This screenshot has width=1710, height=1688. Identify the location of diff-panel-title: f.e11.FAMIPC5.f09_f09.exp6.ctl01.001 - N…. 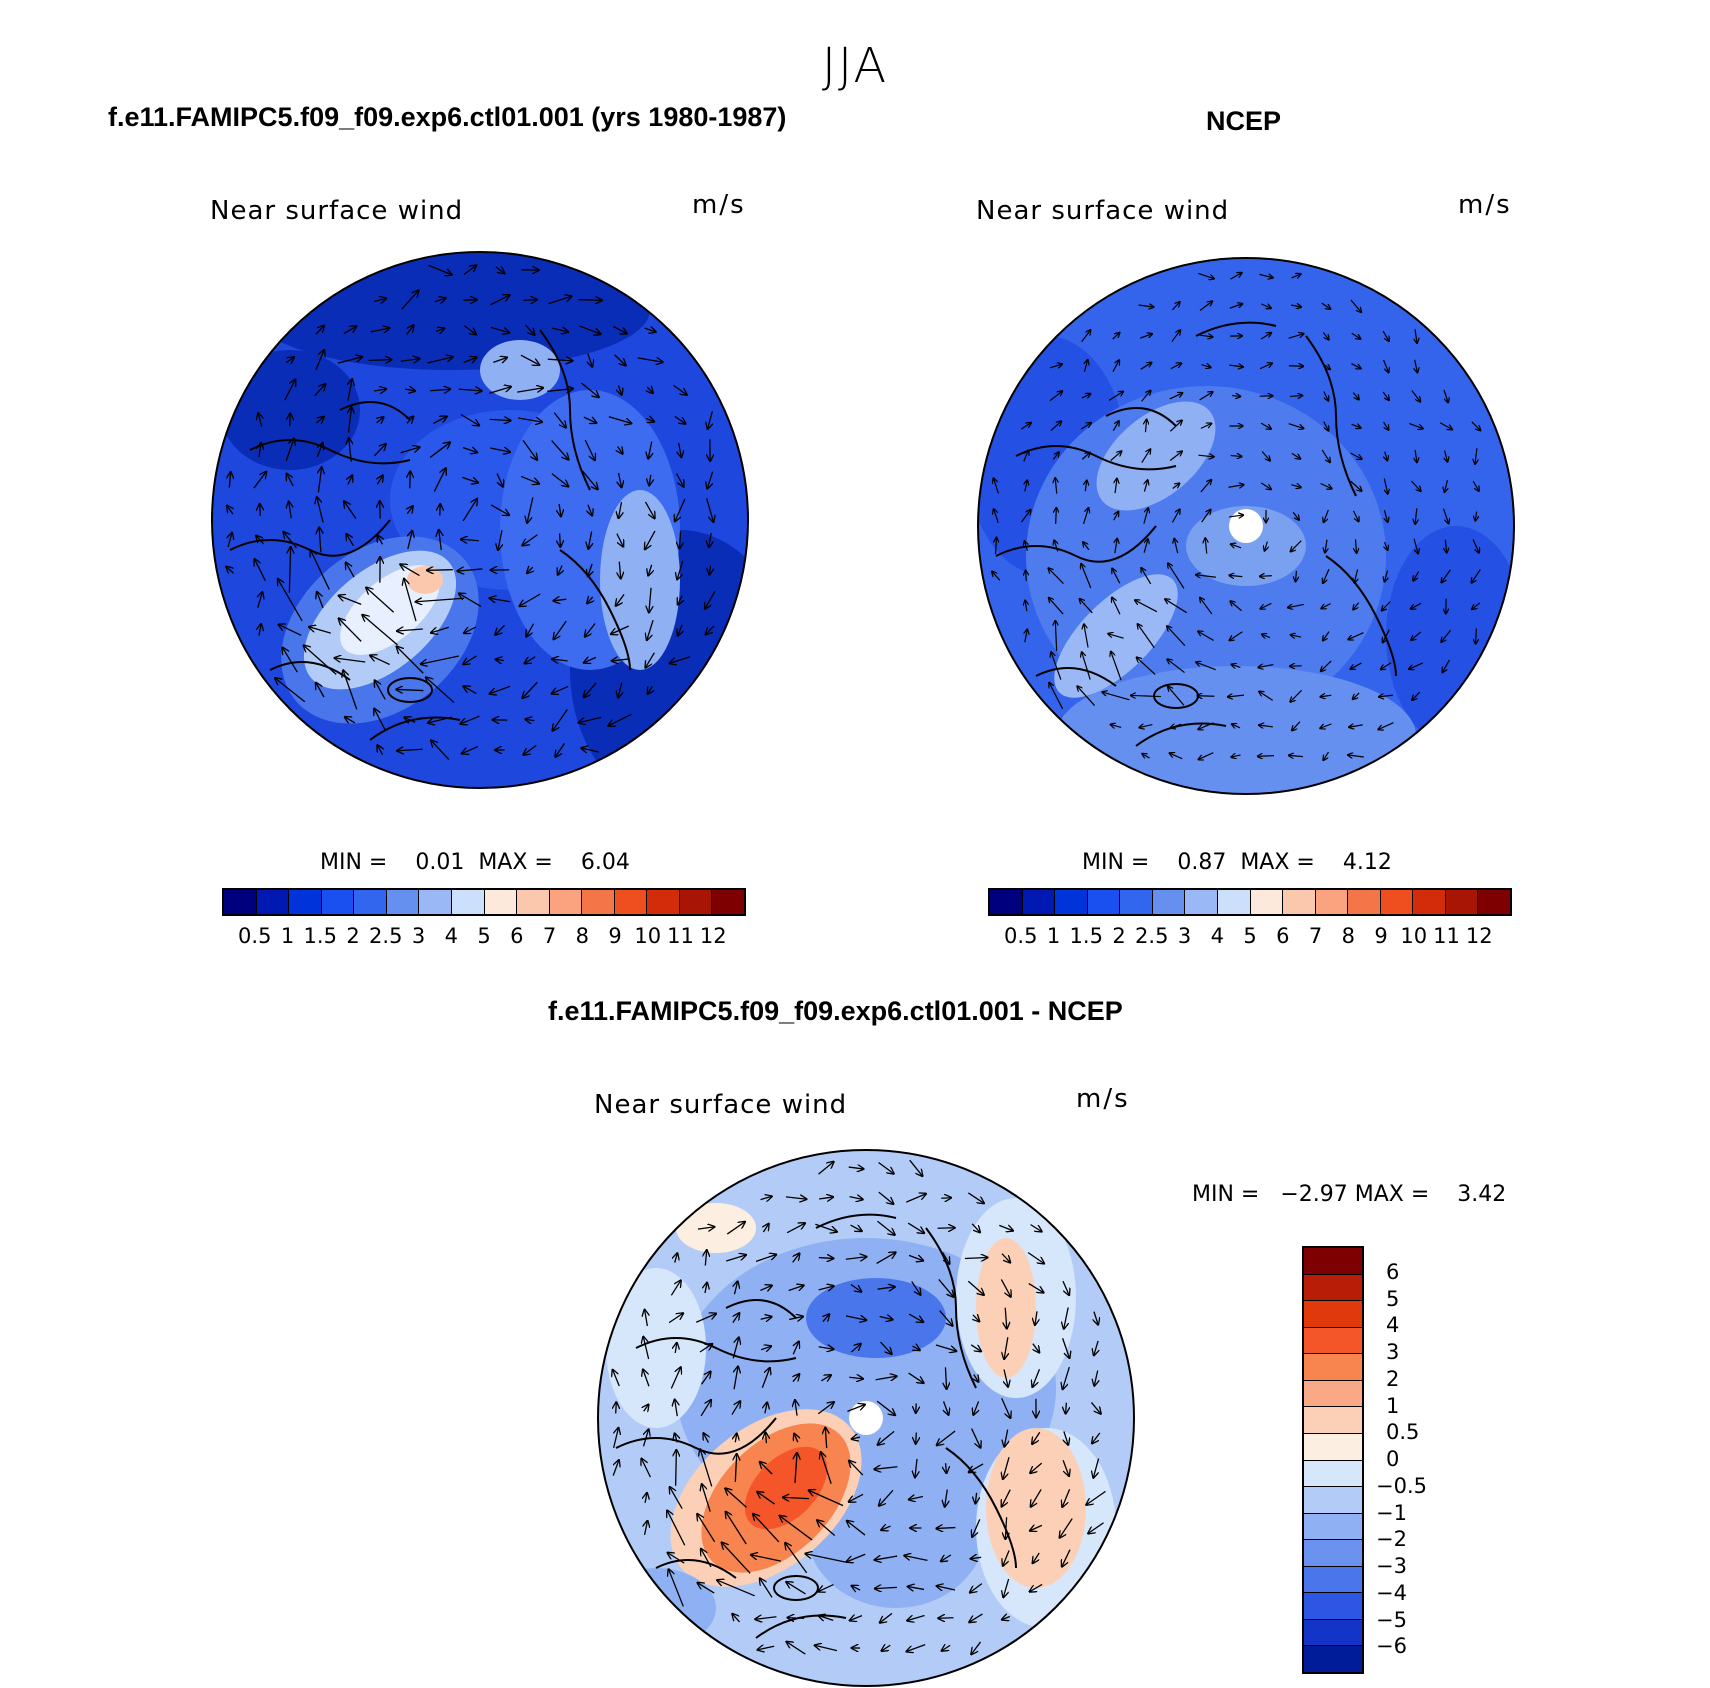
(835, 1011).